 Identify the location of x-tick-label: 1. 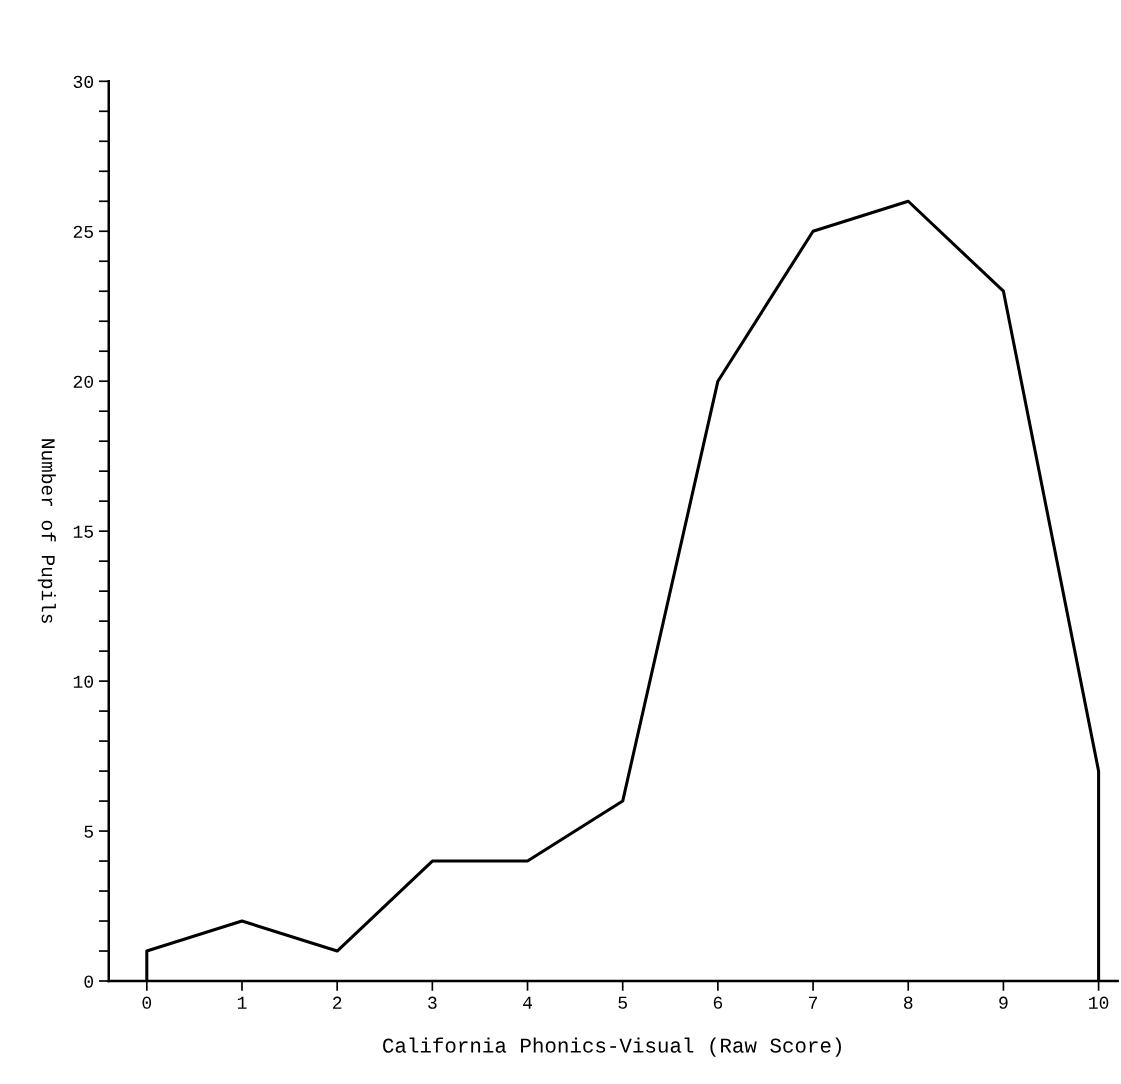
(242, 1002).